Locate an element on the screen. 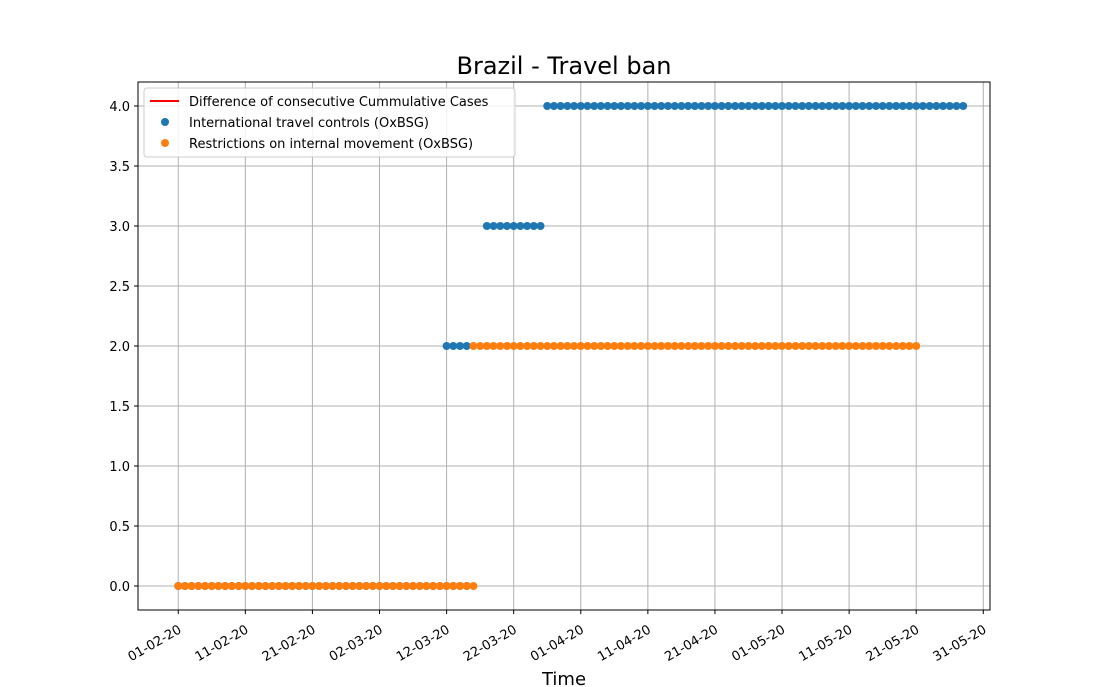 The height and width of the screenshot is (687, 1100). y-tick-label: 3.0 is located at coordinates (119, 227).